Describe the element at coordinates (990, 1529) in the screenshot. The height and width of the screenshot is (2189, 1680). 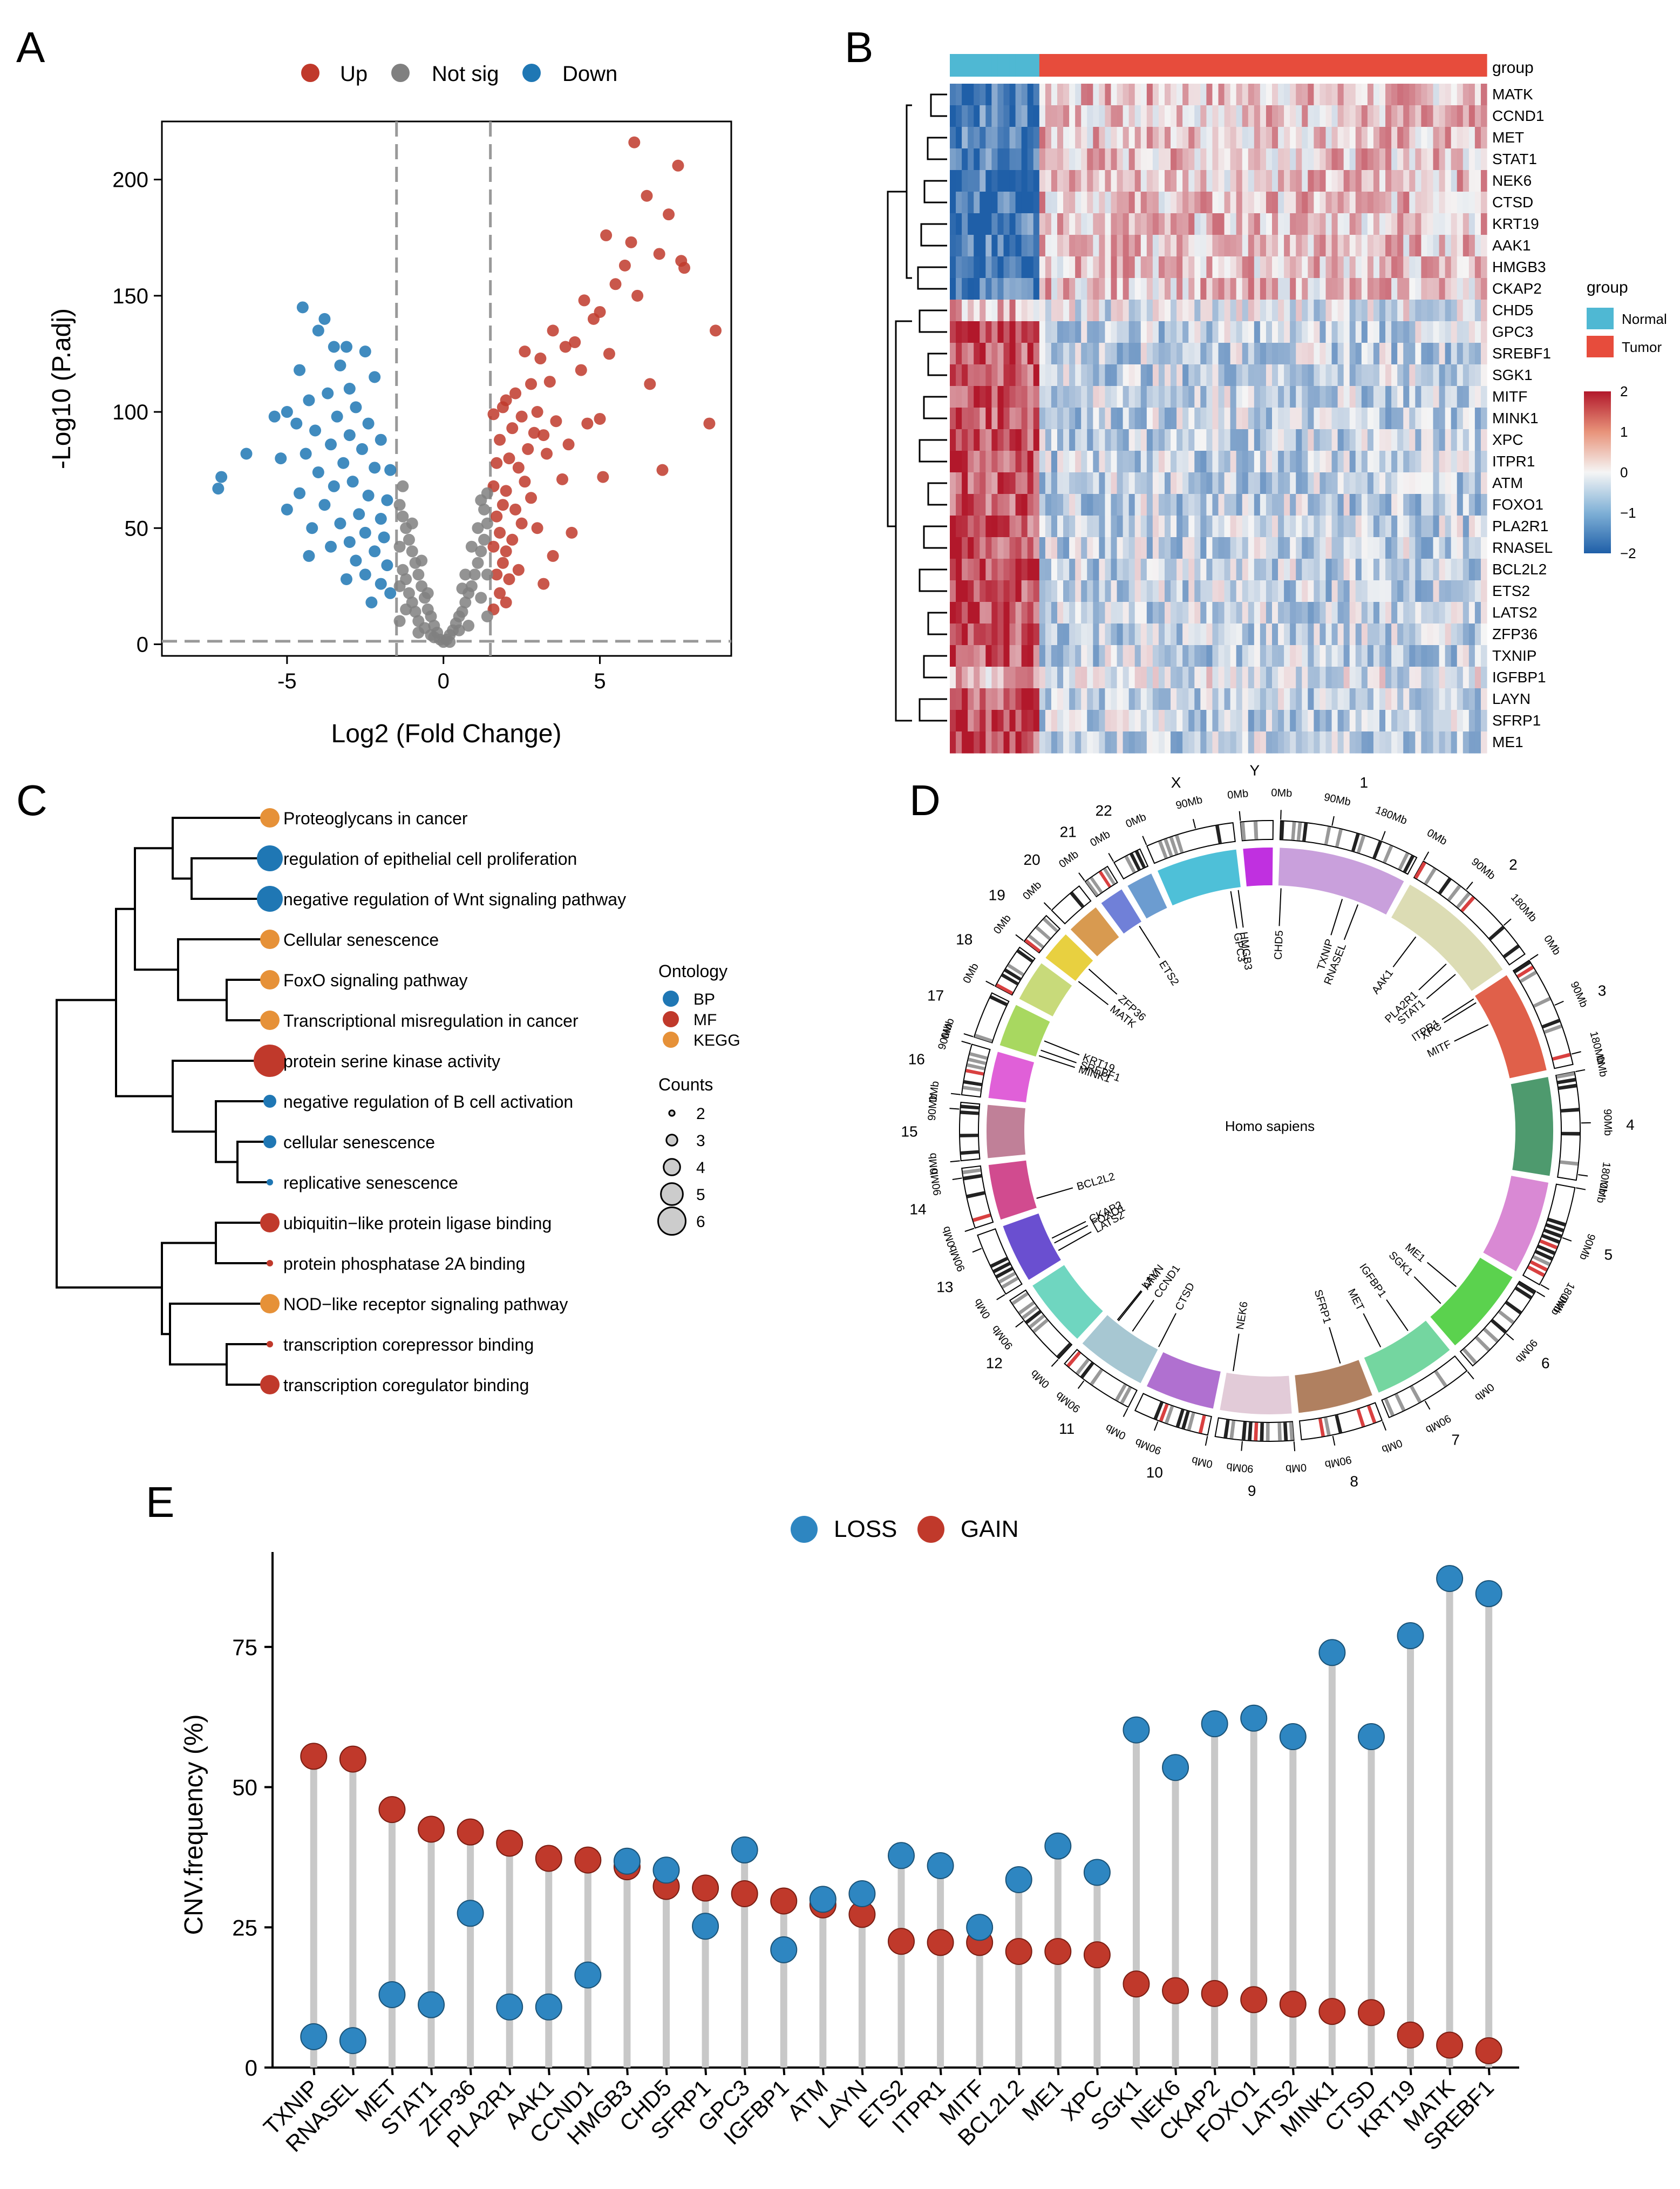
I see `legend-gain-label: GAIN` at that location.